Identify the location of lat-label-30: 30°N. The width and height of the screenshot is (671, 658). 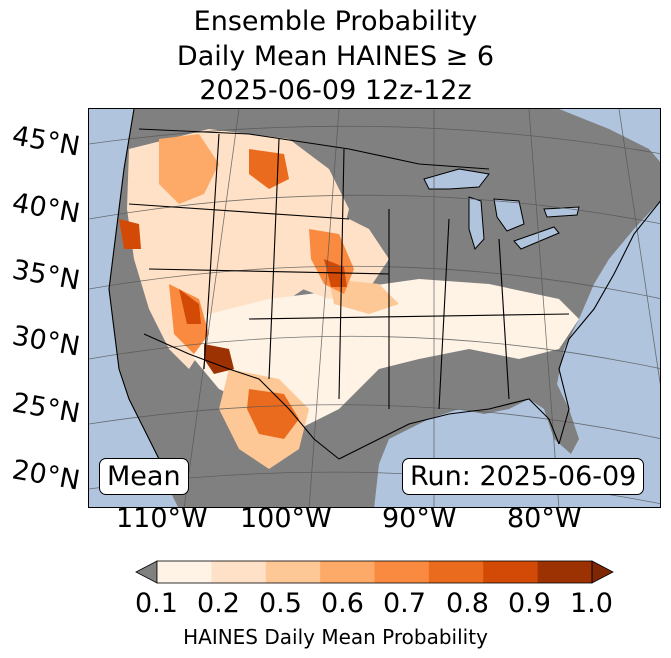
(46, 341).